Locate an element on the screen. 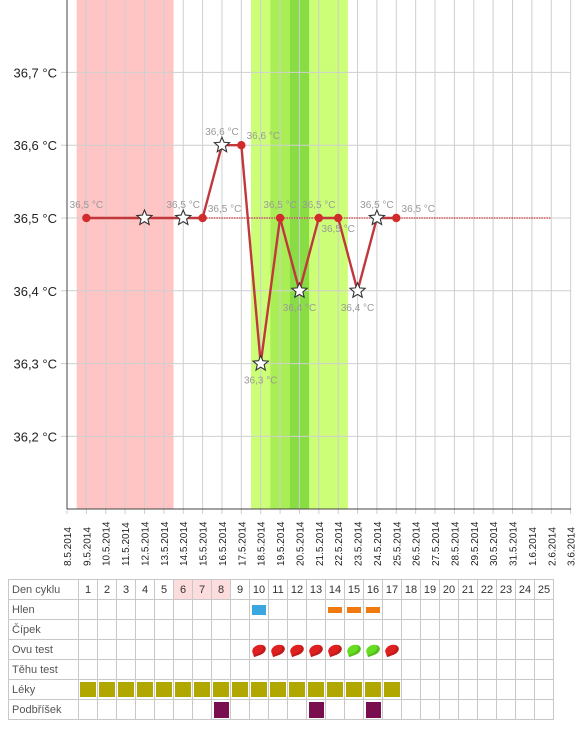 Image resolution: width=580 pixels, height=740 pixels. x-tick-label: 1.6.2014 is located at coordinates (533, 546).